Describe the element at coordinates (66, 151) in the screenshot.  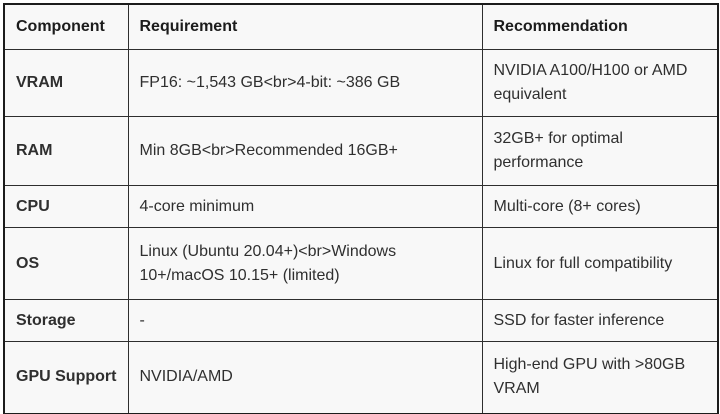
I see `cell-component: RAM` at that location.